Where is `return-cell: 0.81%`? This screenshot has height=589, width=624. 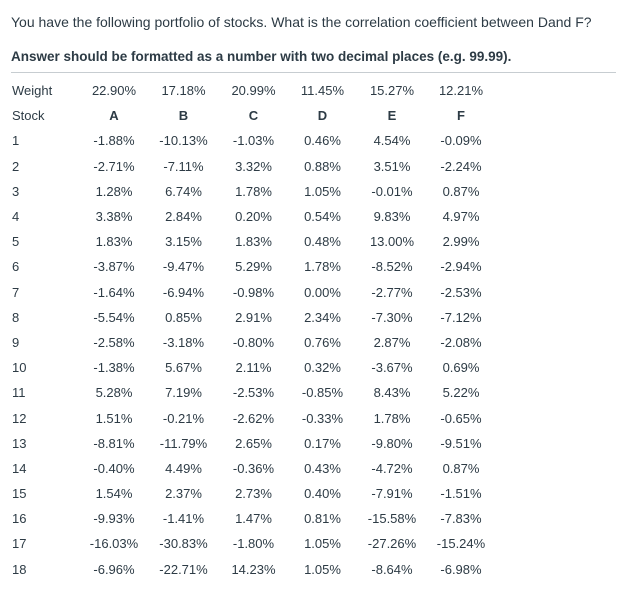
return-cell: 0.81% is located at coordinates (322, 519).